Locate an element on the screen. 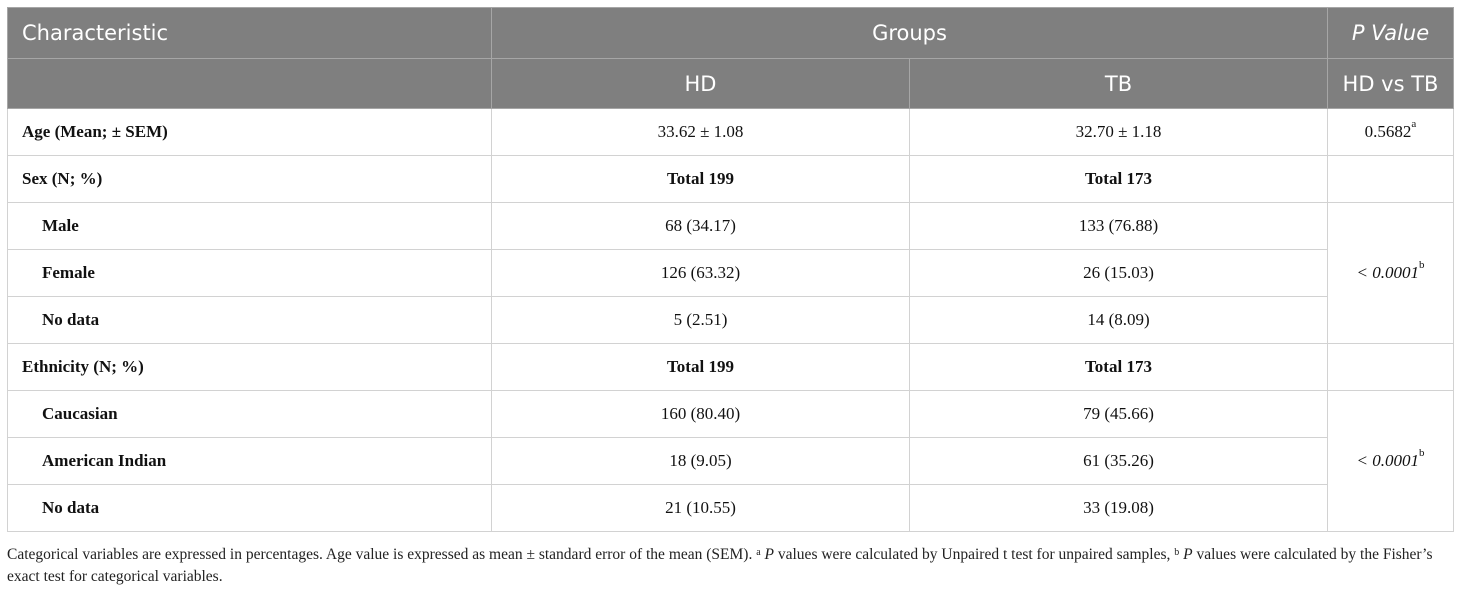 The width and height of the screenshot is (1460, 592). row-label: Ethnicity (N; %) is located at coordinates (249, 367).